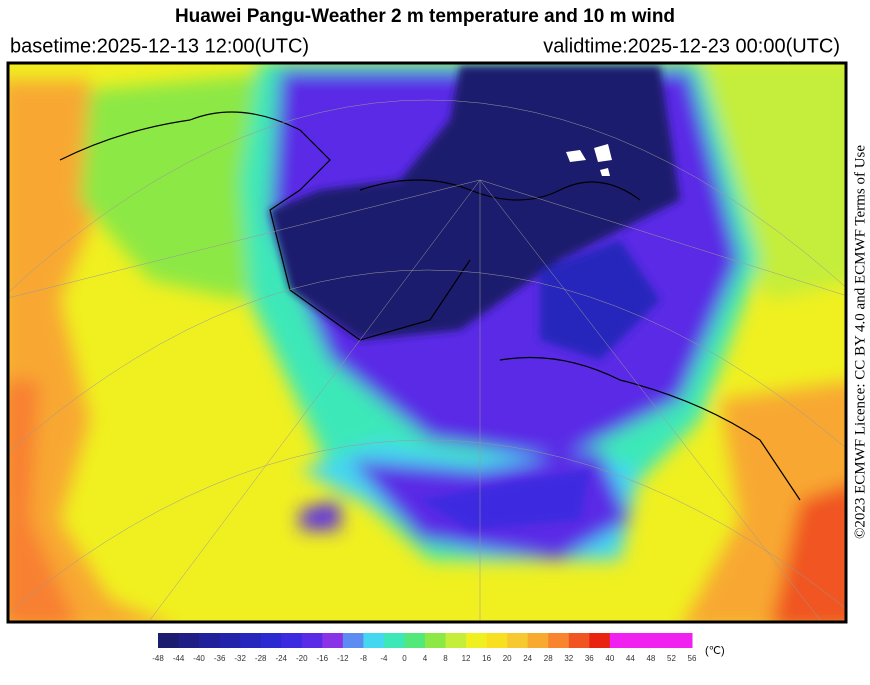  Describe the element at coordinates (548, 658) in the screenshot. I see `colorbar-tick-label: 28` at that location.